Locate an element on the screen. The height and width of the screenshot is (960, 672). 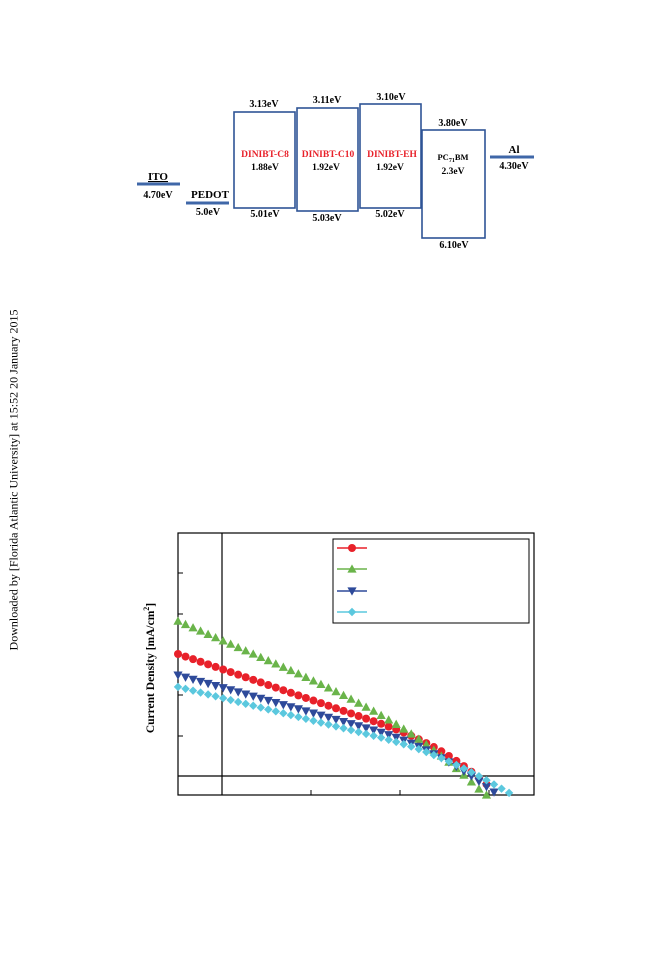
pcbm-name: PC71BM is located at coordinates (452, 158).